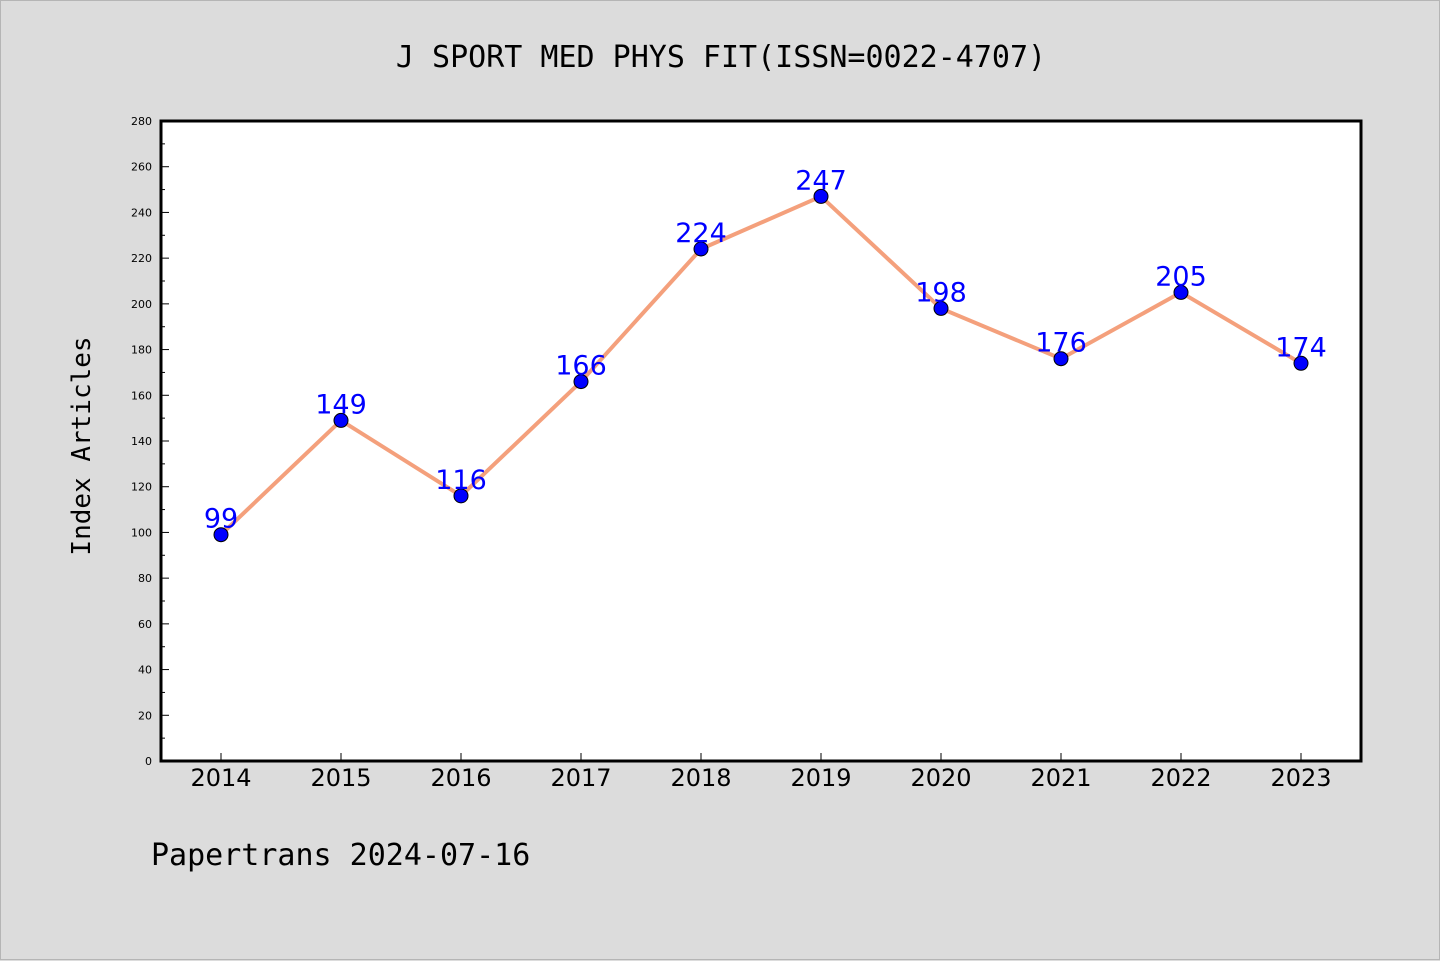 The image size is (1440, 961). What do you see at coordinates (141, 212) in the screenshot?
I see `y-tick-label: 240` at bounding box center [141, 212].